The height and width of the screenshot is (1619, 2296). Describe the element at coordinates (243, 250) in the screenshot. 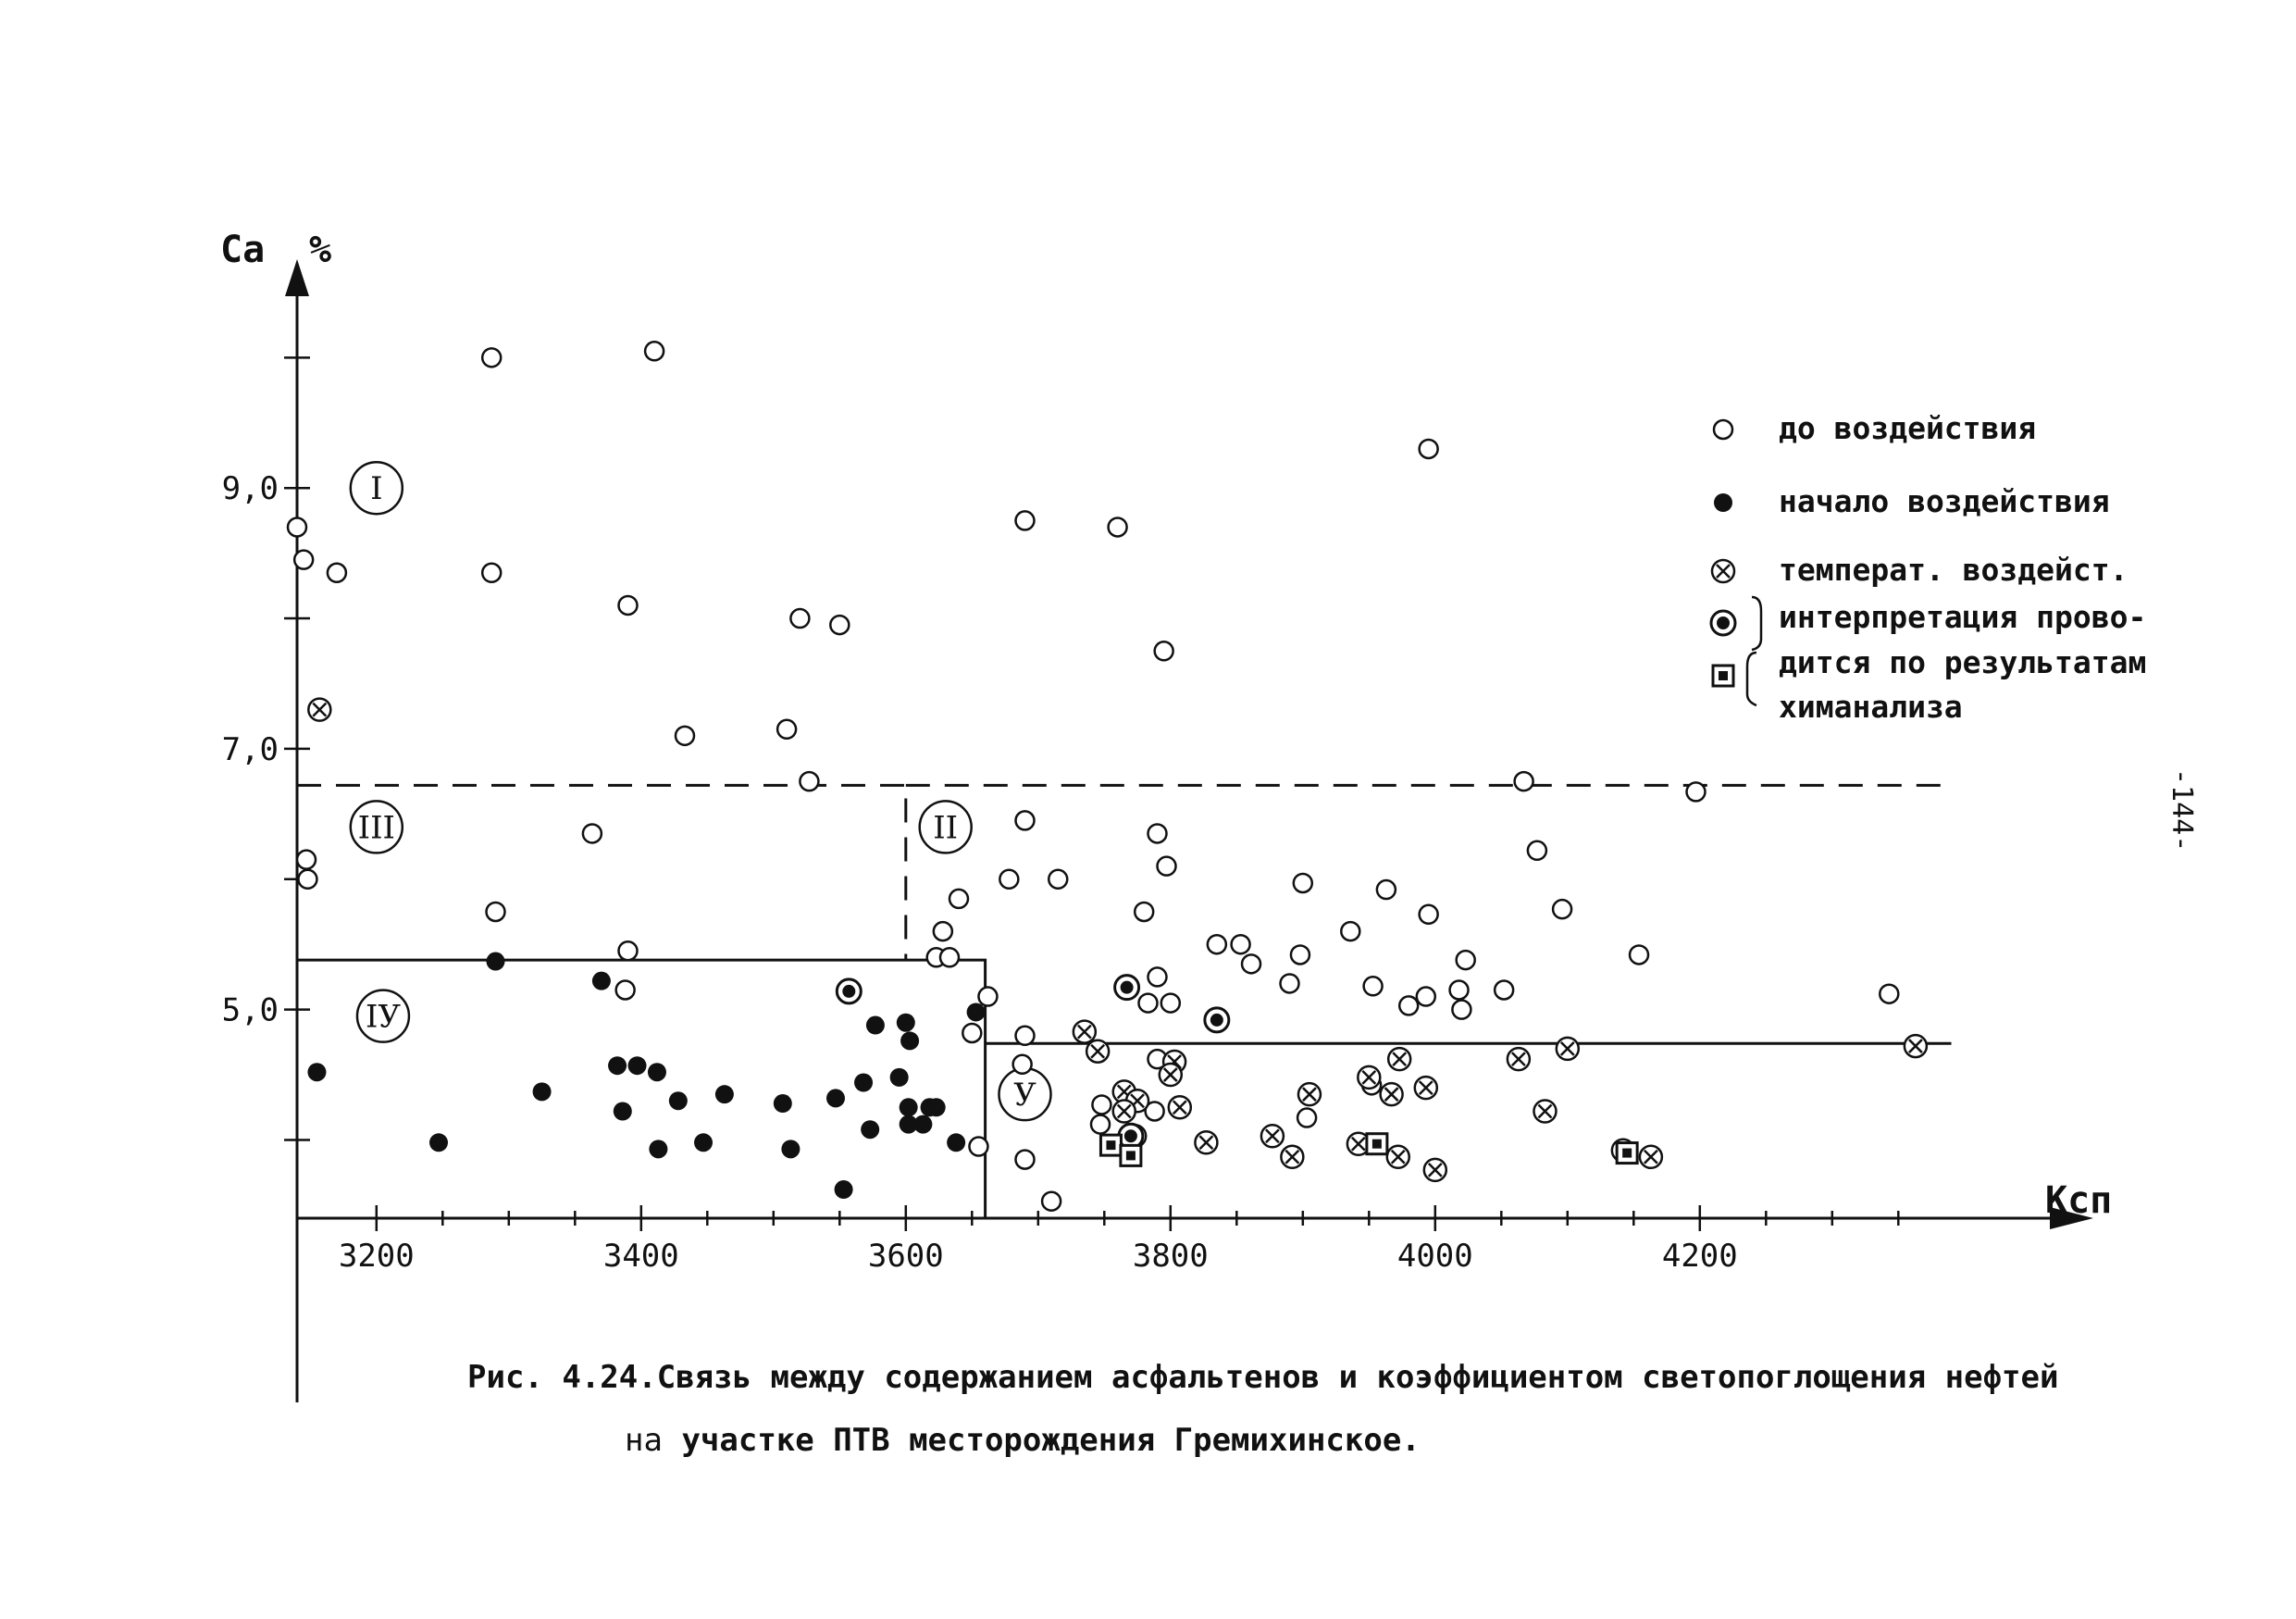

I see `y-axis-label: Са` at that location.